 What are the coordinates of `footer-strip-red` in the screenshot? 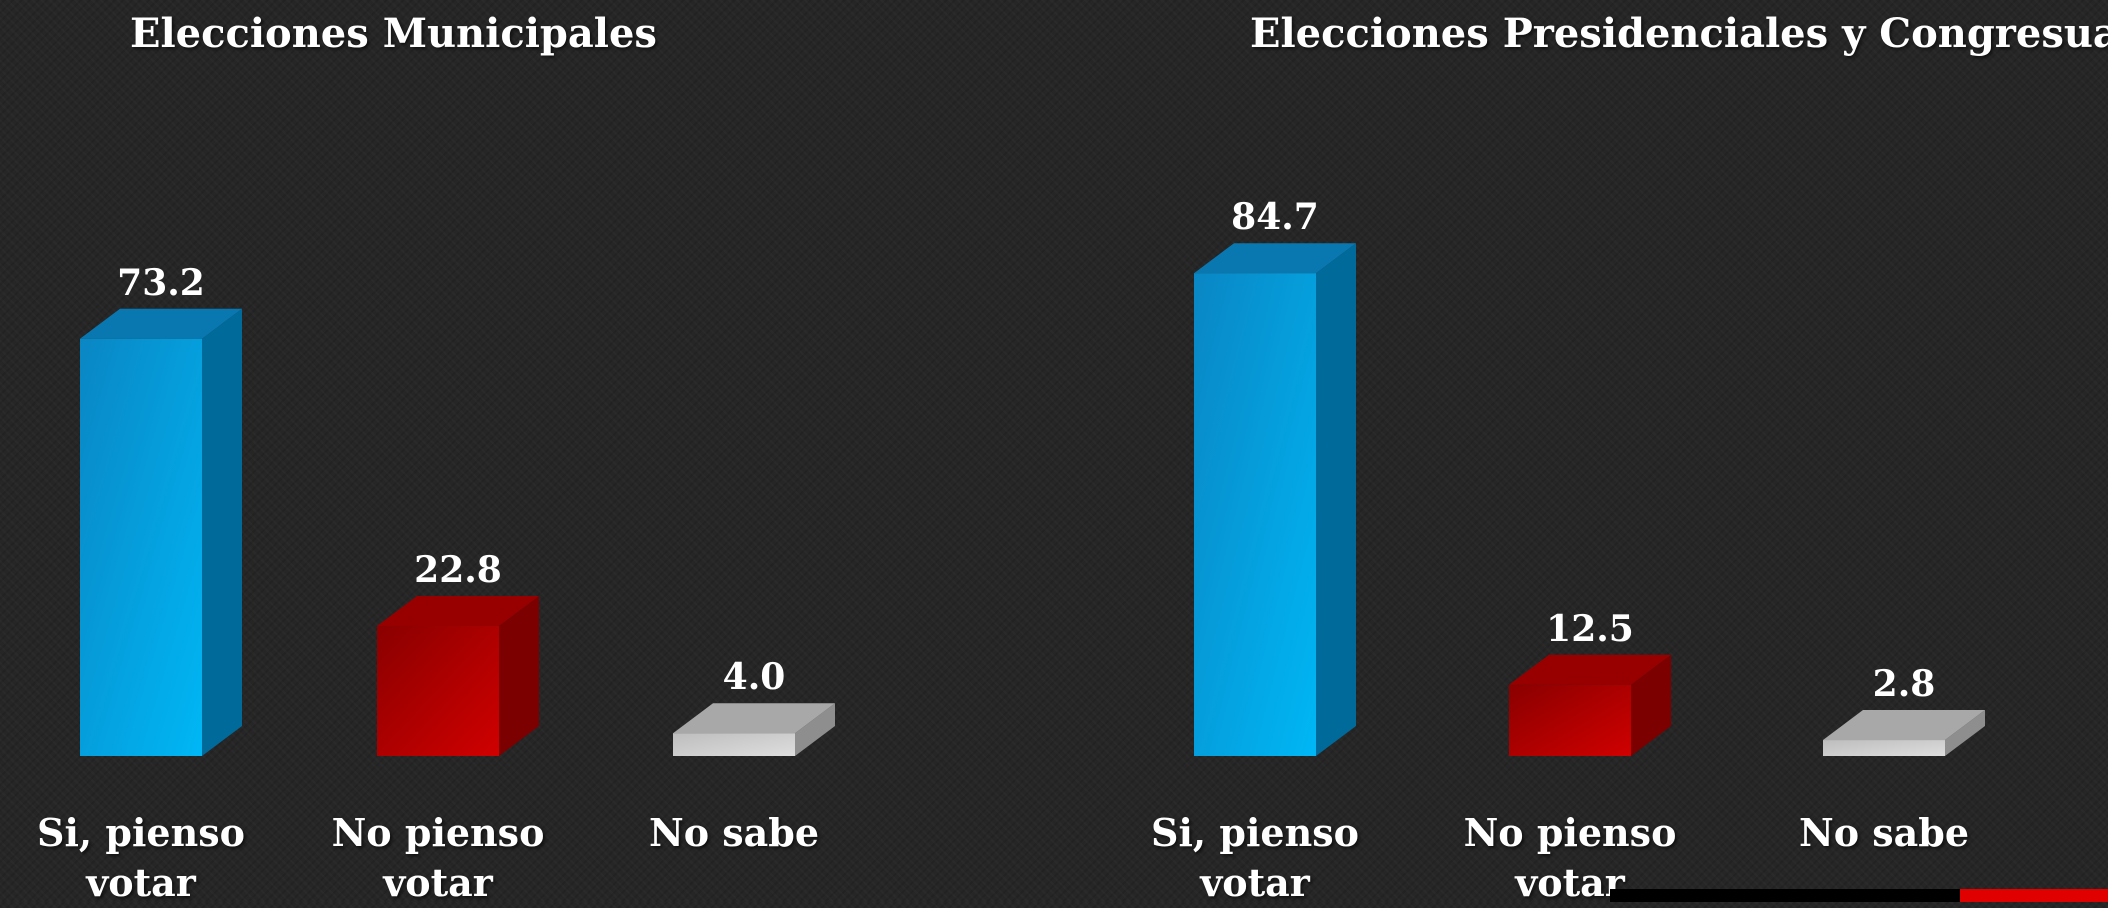 It's located at (2034, 895).